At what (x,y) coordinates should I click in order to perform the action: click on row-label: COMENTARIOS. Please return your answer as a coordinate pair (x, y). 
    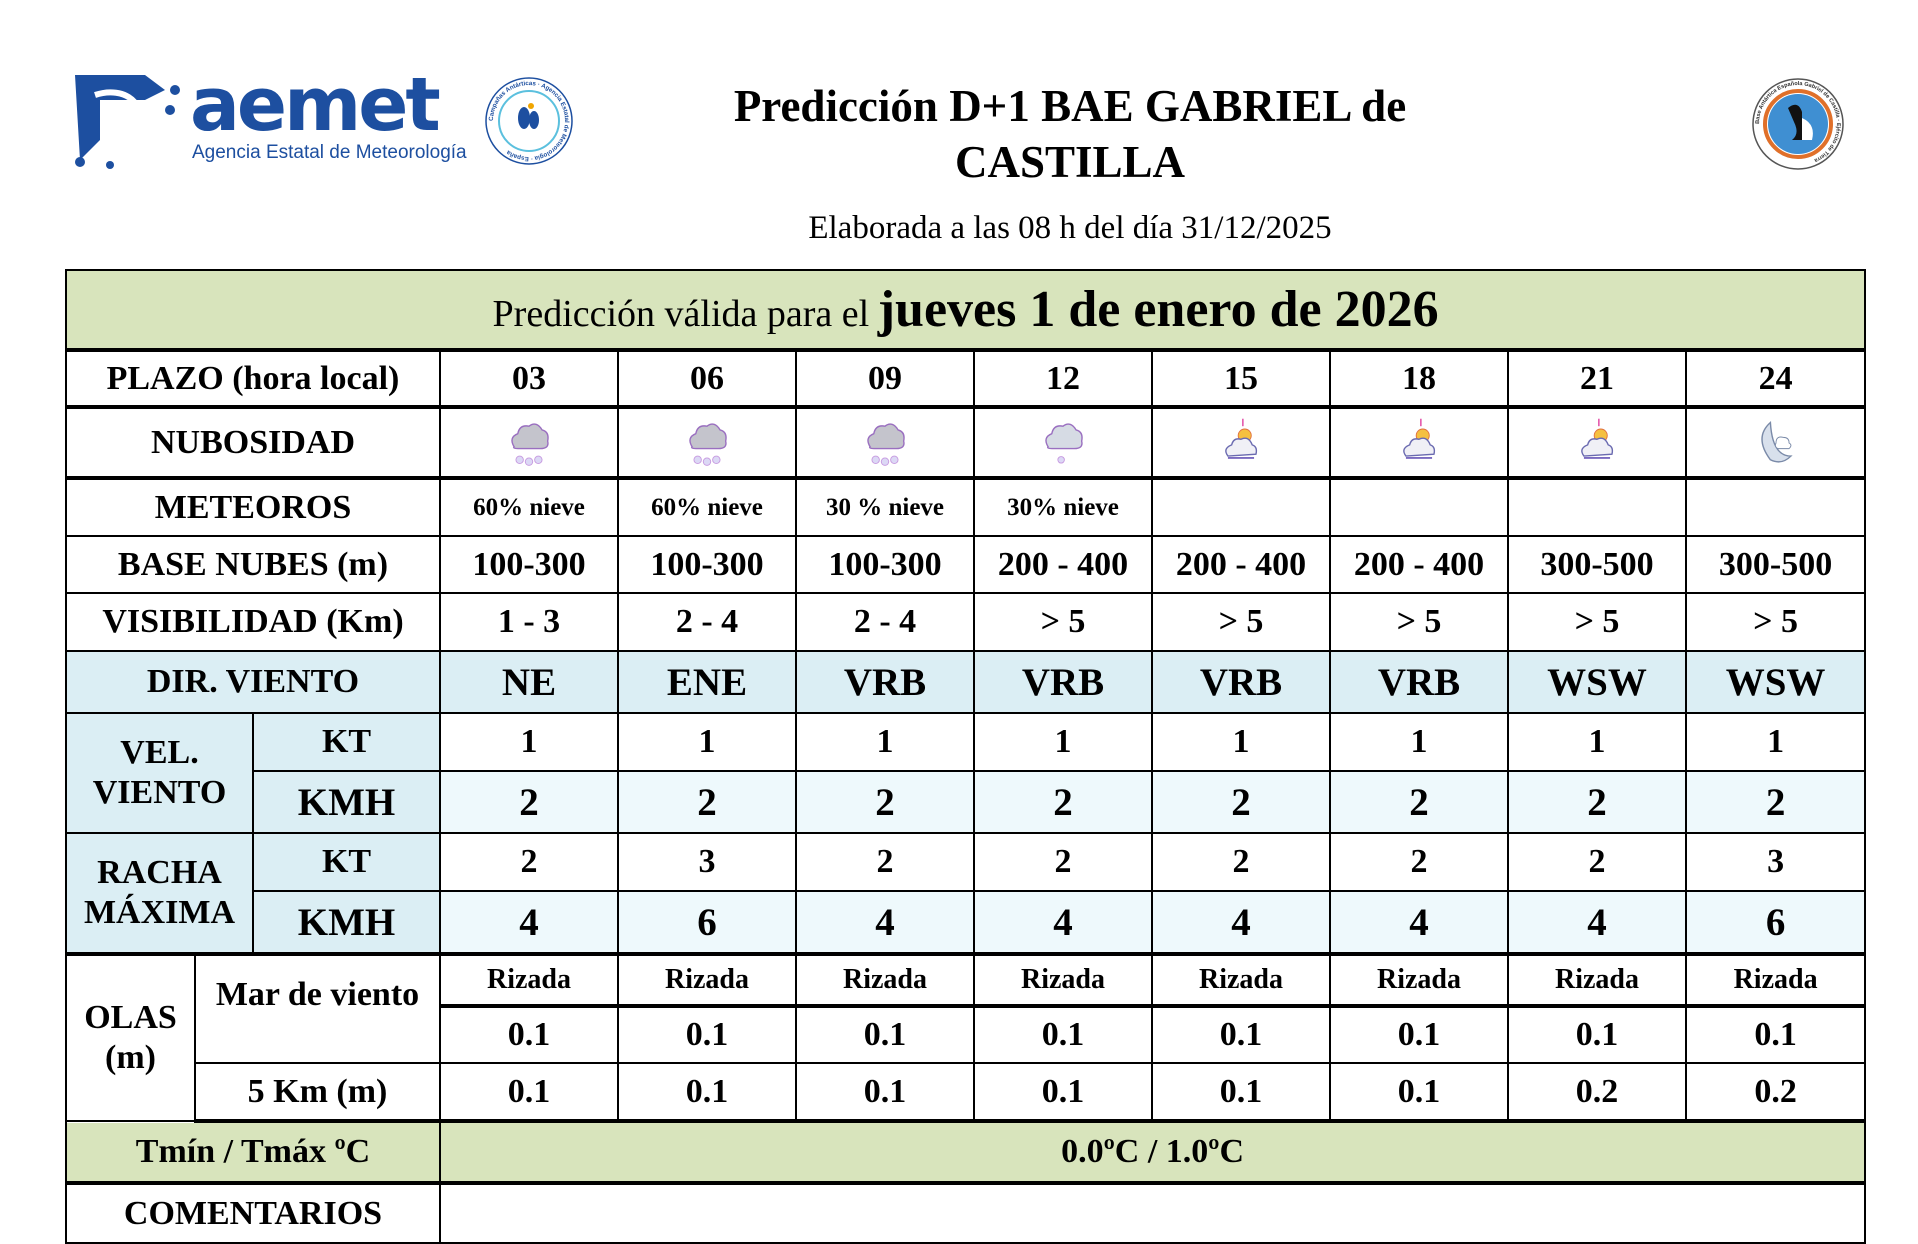
    Looking at the image, I should click on (253, 1213).